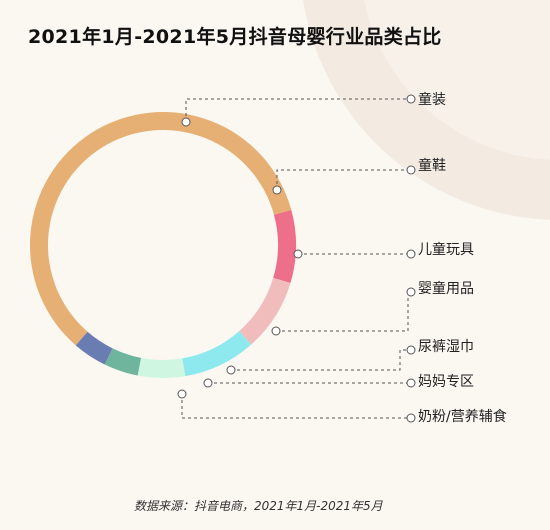 Image resolution: width=550 pixels, height=530 pixels. Describe the element at coordinates (235, 37) in the screenshot. I see `chart-title: 2021年1月-2021年5月抖音母婴行业品类占比` at that location.